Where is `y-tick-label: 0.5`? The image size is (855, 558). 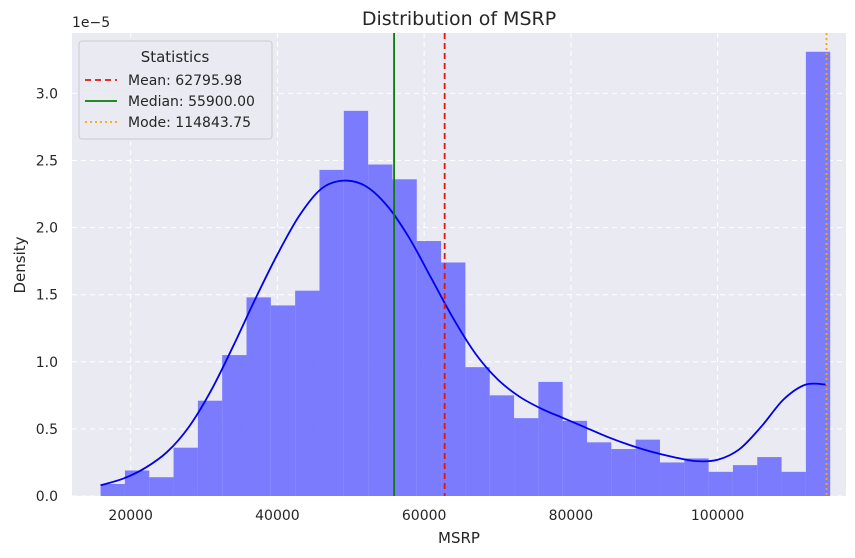
y-tick-label: 0.5 is located at coordinates (47, 430).